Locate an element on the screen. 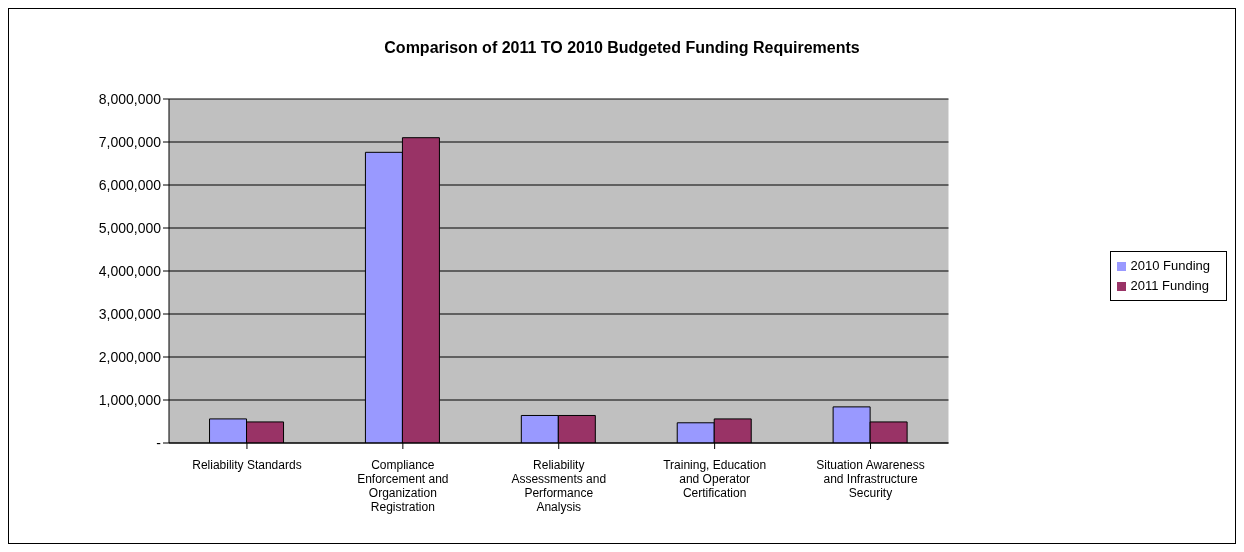 Image resolution: width=1244 pixels, height=552 pixels. legend-label: 2011 Funding is located at coordinates (1170, 285).